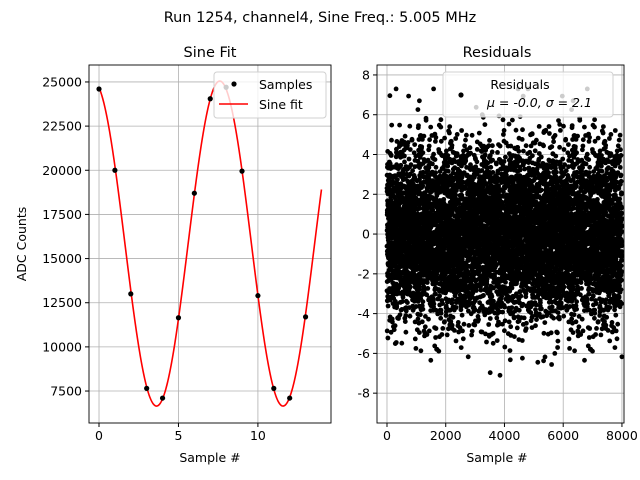  What do you see at coordinates (62, 258) in the screenshot?
I see `y-tick-label: 15000` at bounding box center [62, 258].